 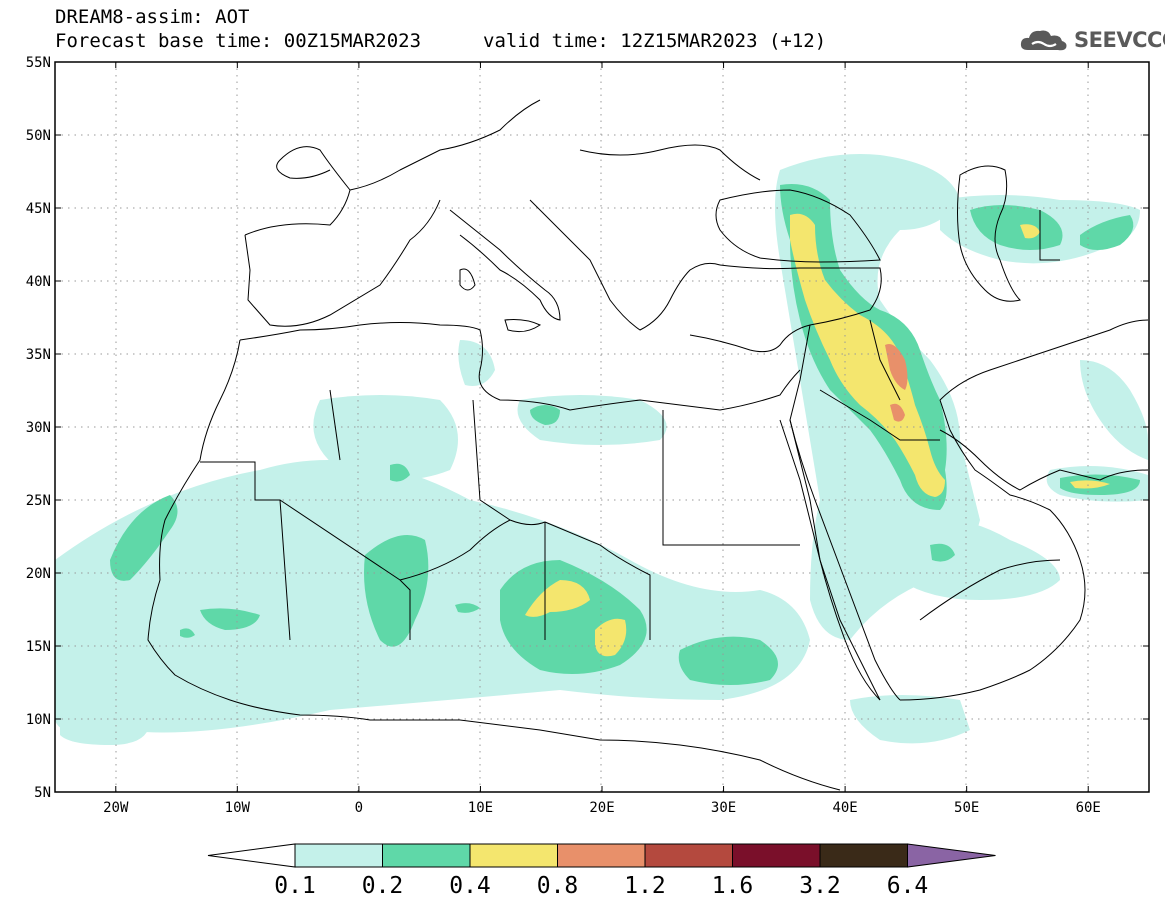 What do you see at coordinates (470, 886) in the screenshot?
I see `colorbar-level-label: 0.4` at bounding box center [470, 886].